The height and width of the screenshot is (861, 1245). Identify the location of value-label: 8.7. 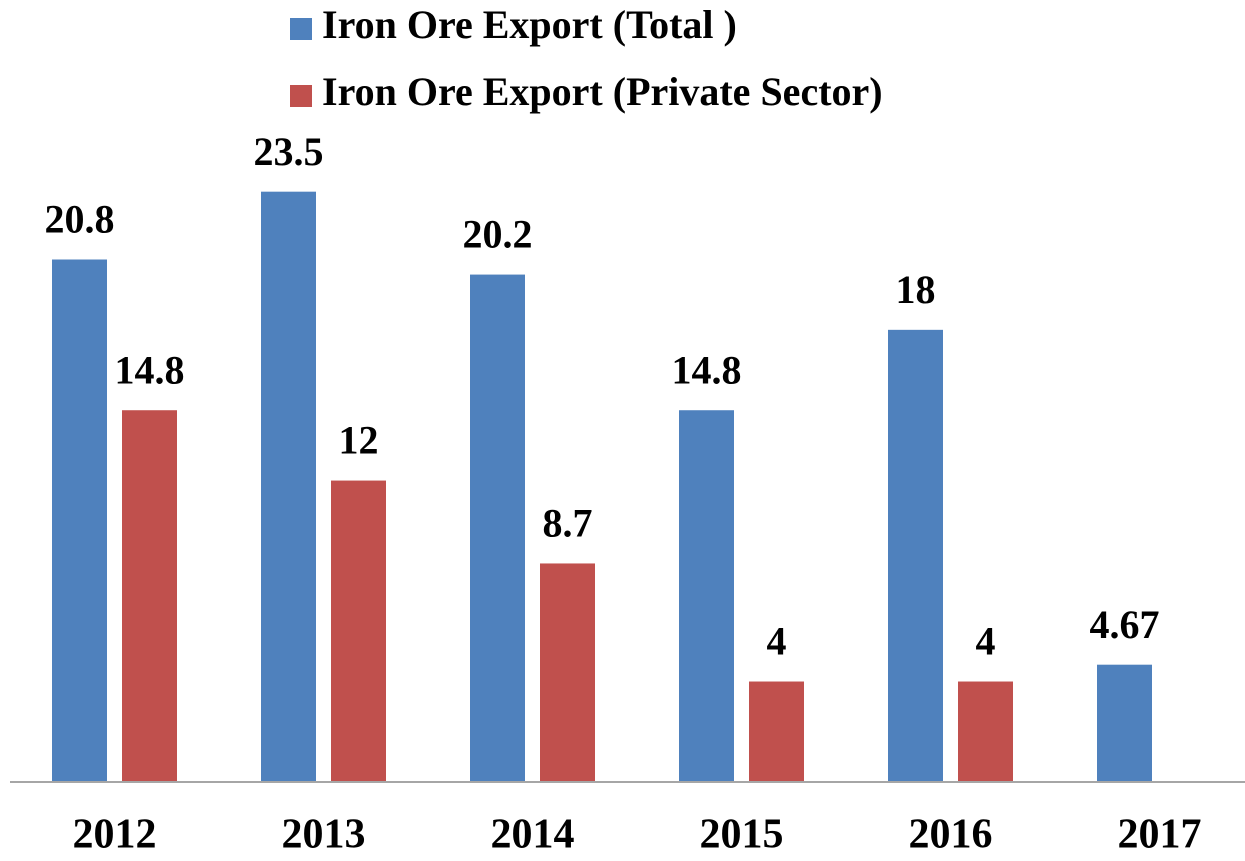
(568, 523).